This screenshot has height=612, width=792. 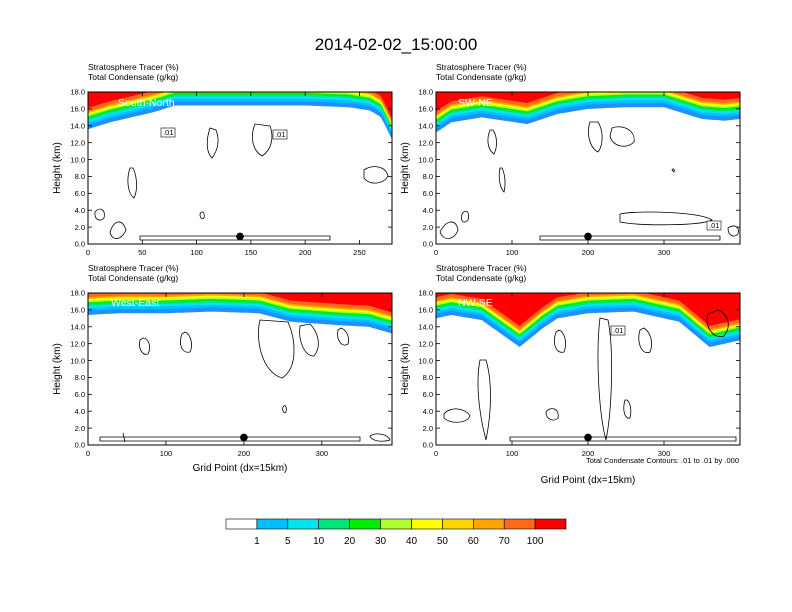 What do you see at coordinates (475, 303) in the screenshot?
I see `region-label: NW-SE` at bounding box center [475, 303].